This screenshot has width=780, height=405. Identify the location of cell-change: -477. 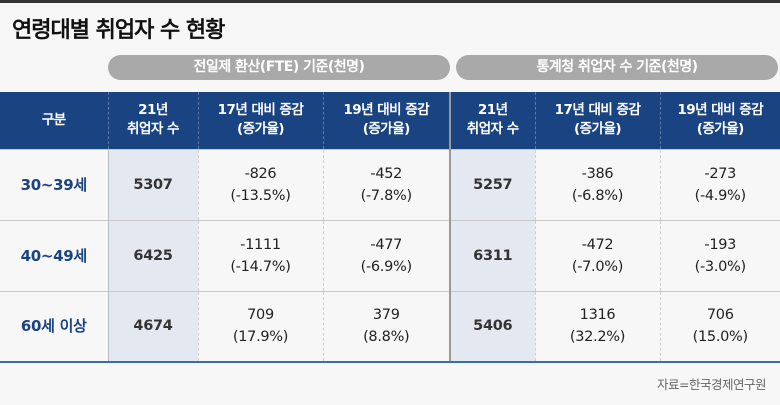
(386, 244).